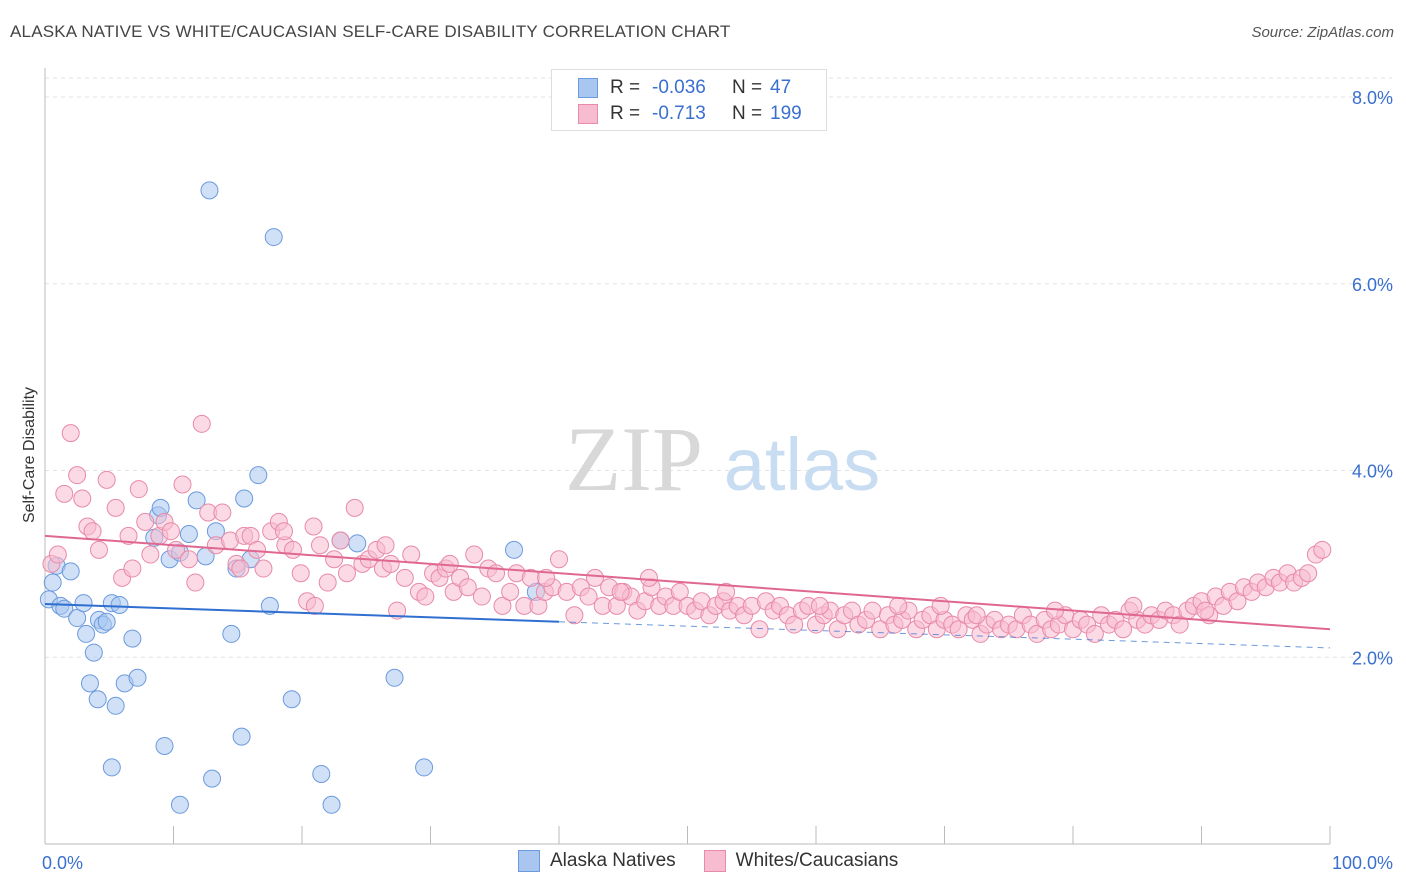  What do you see at coordinates (679, 113) in the screenshot?
I see `legend-r-value: -0.713` at bounding box center [679, 113].